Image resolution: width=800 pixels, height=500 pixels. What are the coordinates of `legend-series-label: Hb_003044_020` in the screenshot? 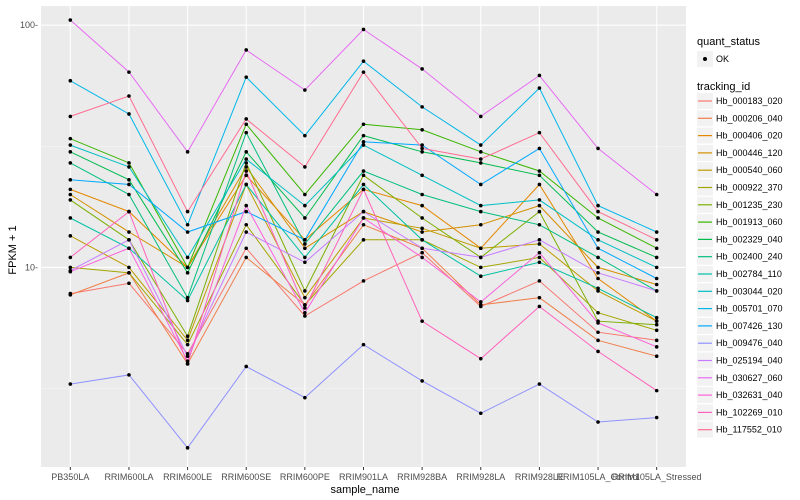 It's located at (749, 291).